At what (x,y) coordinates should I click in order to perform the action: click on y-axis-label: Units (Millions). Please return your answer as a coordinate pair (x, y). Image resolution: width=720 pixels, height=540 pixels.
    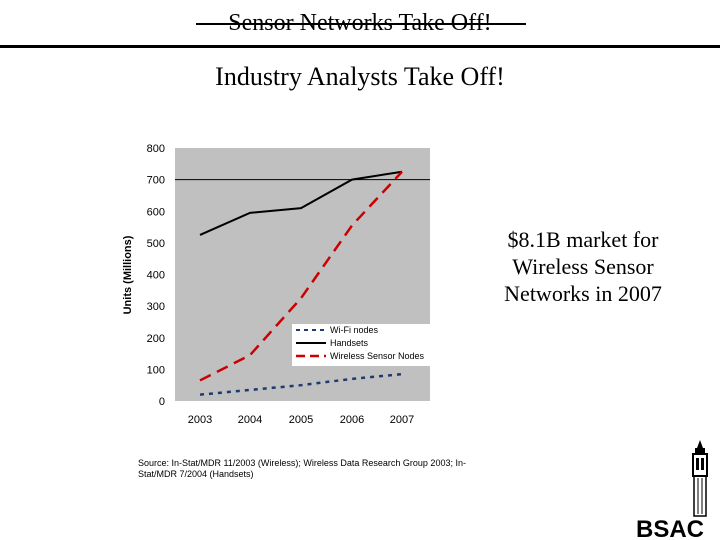
    Looking at the image, I should click on (128, 274).